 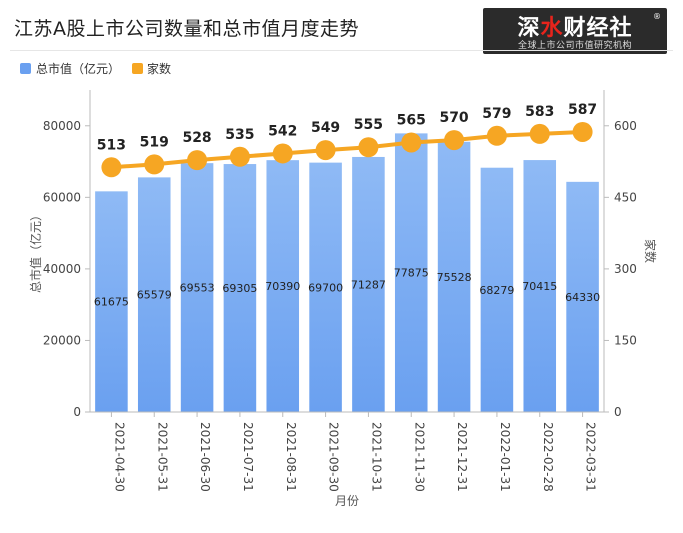 What do you see at coordinates (282, 131) in the screenshot?
I see `line-value-label: 542` at bounding box center [282, 131].